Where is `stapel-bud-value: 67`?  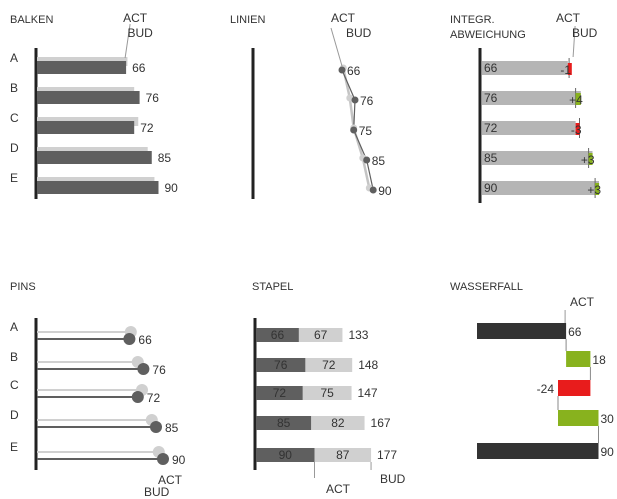
stapel-bud-value: 67 is located at coordinates (321, 335).